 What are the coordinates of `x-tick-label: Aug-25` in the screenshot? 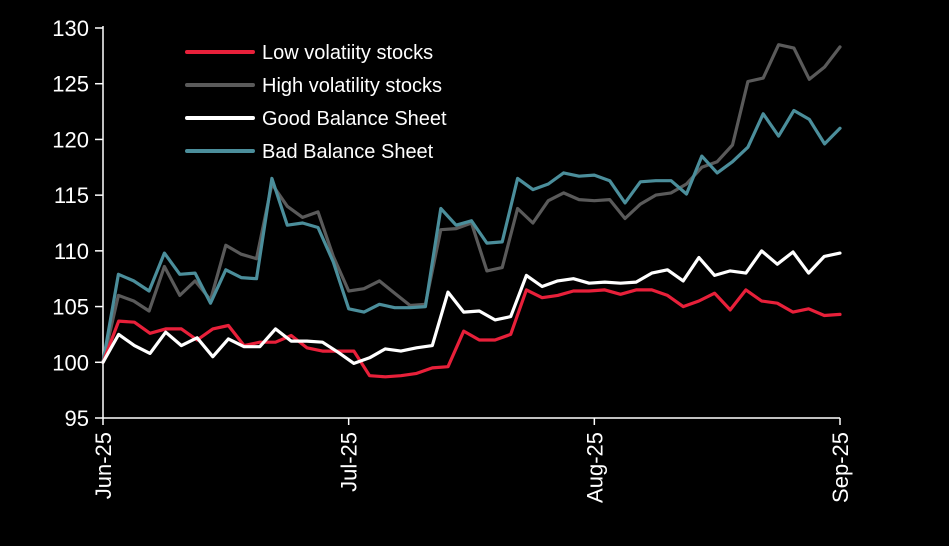 It's located at (594, 467).